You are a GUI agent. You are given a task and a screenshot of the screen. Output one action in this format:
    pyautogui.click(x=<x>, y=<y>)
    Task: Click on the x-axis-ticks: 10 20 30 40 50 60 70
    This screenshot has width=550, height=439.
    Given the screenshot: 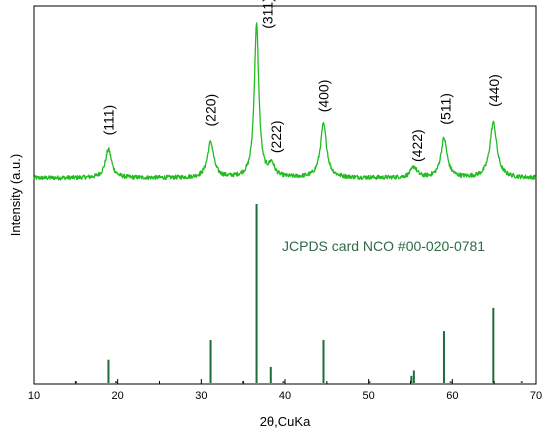 What is the action you would take?
    pyautogui.click(x=285, y=390)
    